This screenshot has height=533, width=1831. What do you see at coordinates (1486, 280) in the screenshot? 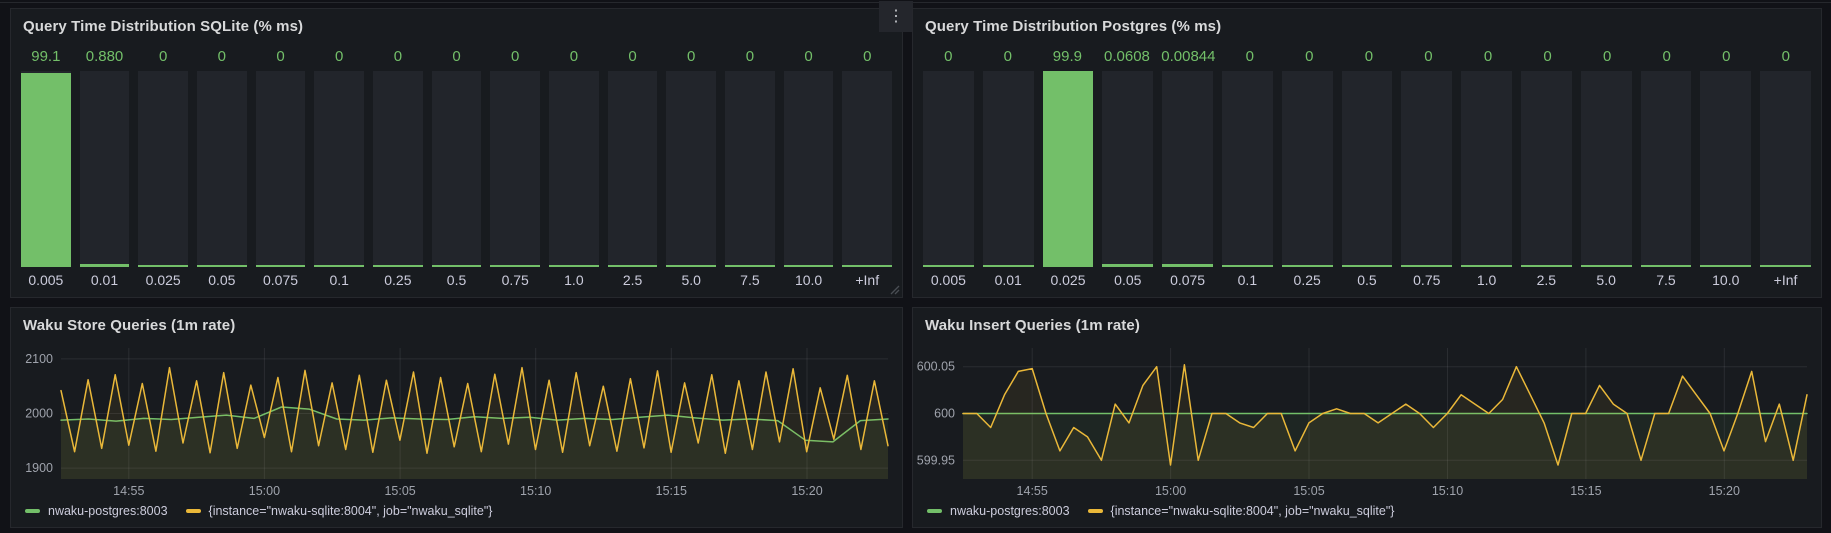
I see `bar-category-label: 1.0` at bounding box center [1486, 280].